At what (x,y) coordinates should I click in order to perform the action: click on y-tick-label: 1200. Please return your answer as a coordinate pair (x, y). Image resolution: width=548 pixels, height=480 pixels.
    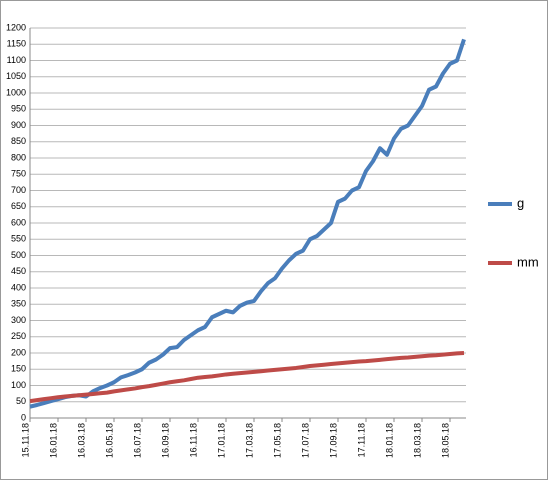
    Looking at the image, I should click on (16, 27).